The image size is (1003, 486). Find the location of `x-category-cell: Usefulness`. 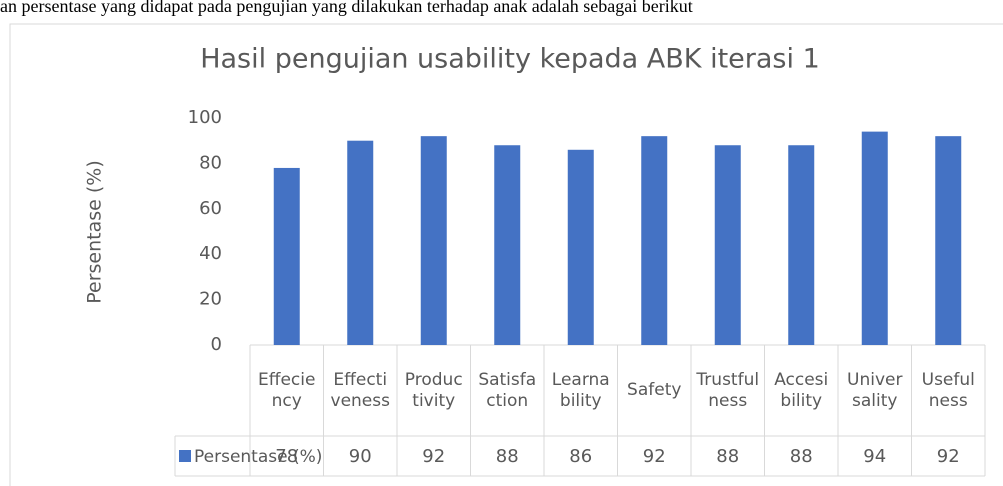

x-category-cell: Usefulness is located at coordinates (948, 390).